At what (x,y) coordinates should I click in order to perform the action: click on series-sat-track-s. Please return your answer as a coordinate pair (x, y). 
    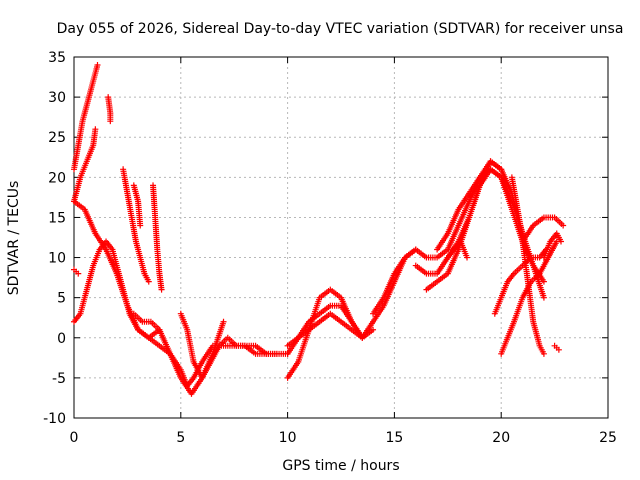
    Looking at the image, I should click on (457, 249).